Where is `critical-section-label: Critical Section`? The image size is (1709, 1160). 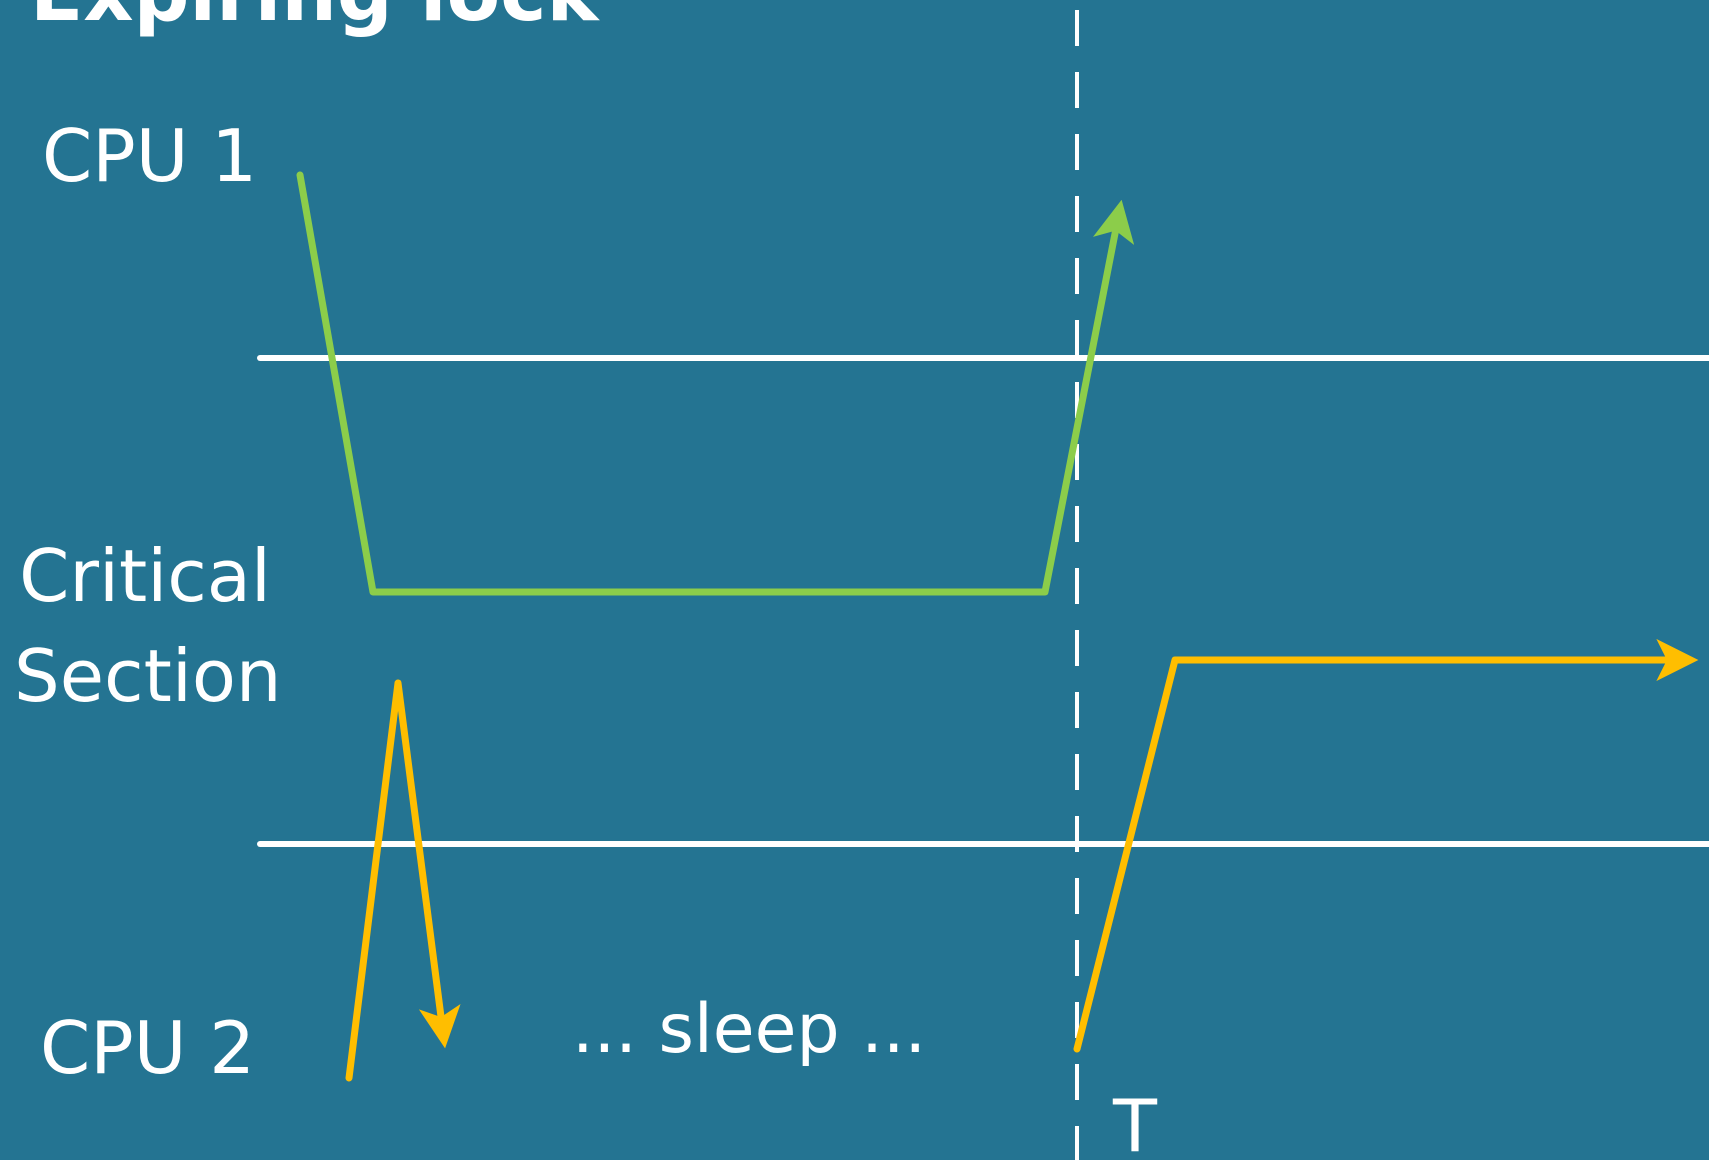 critical-section-label: Critical Section is located at coordinates (148, 626).